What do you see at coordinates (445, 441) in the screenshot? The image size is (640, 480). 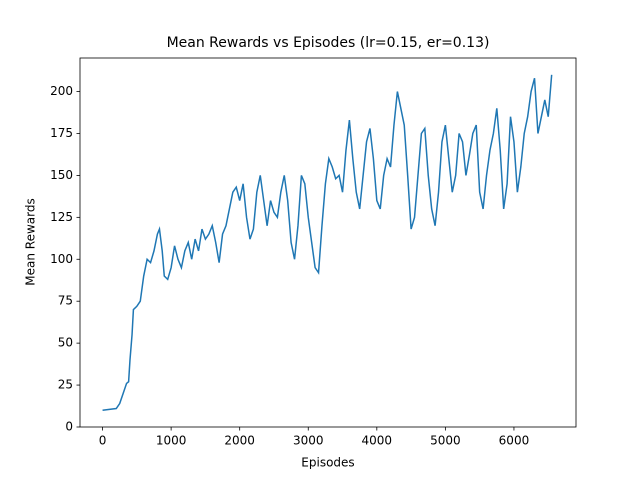 I see `x-tick-label: 5000` at bounding box center [445, 441].